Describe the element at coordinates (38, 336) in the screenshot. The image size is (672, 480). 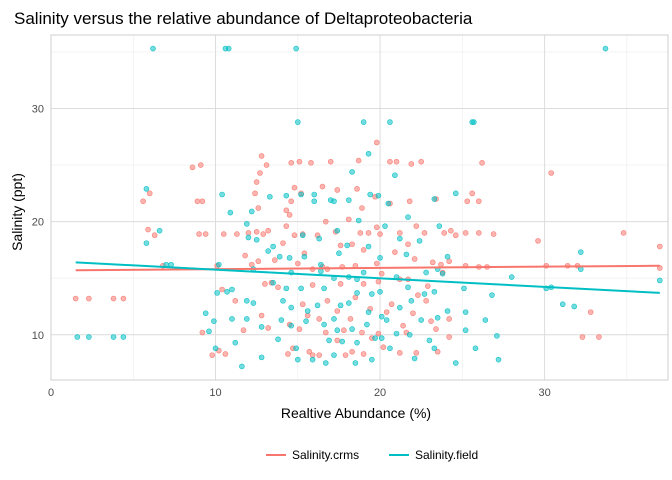
I see `y-tick-label: 10` at that location.